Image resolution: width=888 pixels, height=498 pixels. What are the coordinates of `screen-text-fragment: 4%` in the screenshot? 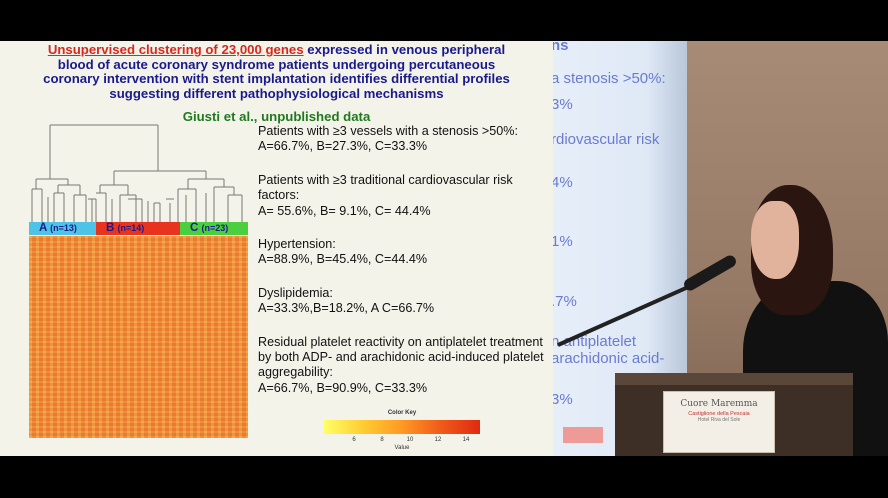 It's located at (563, 182).